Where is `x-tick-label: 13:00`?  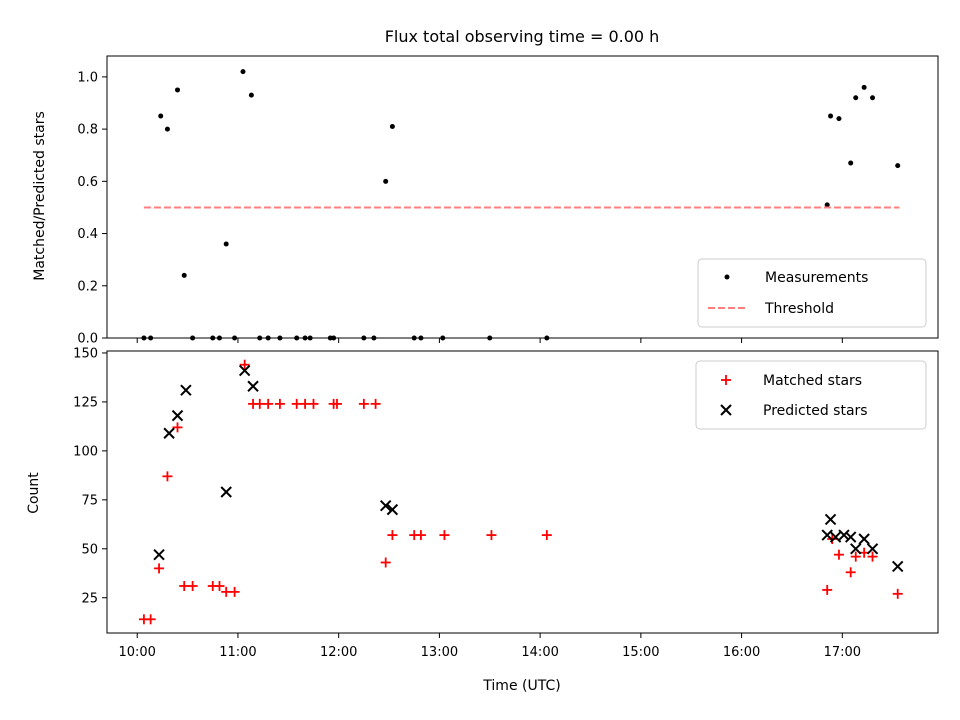 x-tick-label: 13:00 is located at coordinates (439, 652).